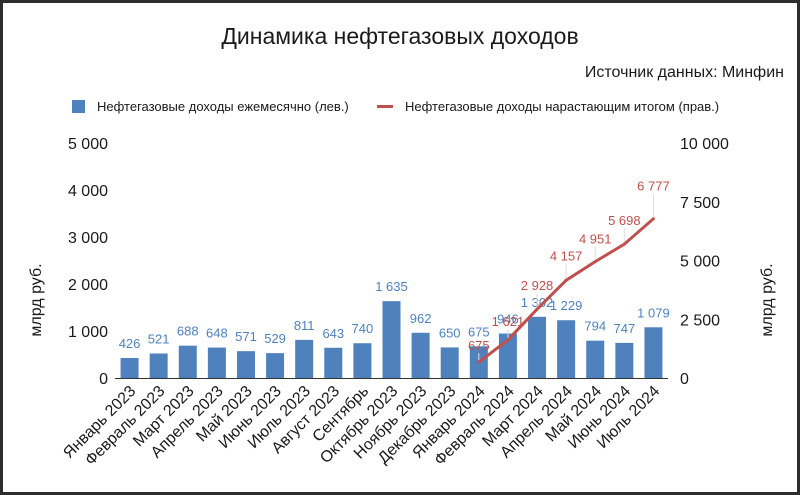 Image resolution: width=800 pixels, height=495 pixels. I want to click on bar-label: 811, so click(304, 325).